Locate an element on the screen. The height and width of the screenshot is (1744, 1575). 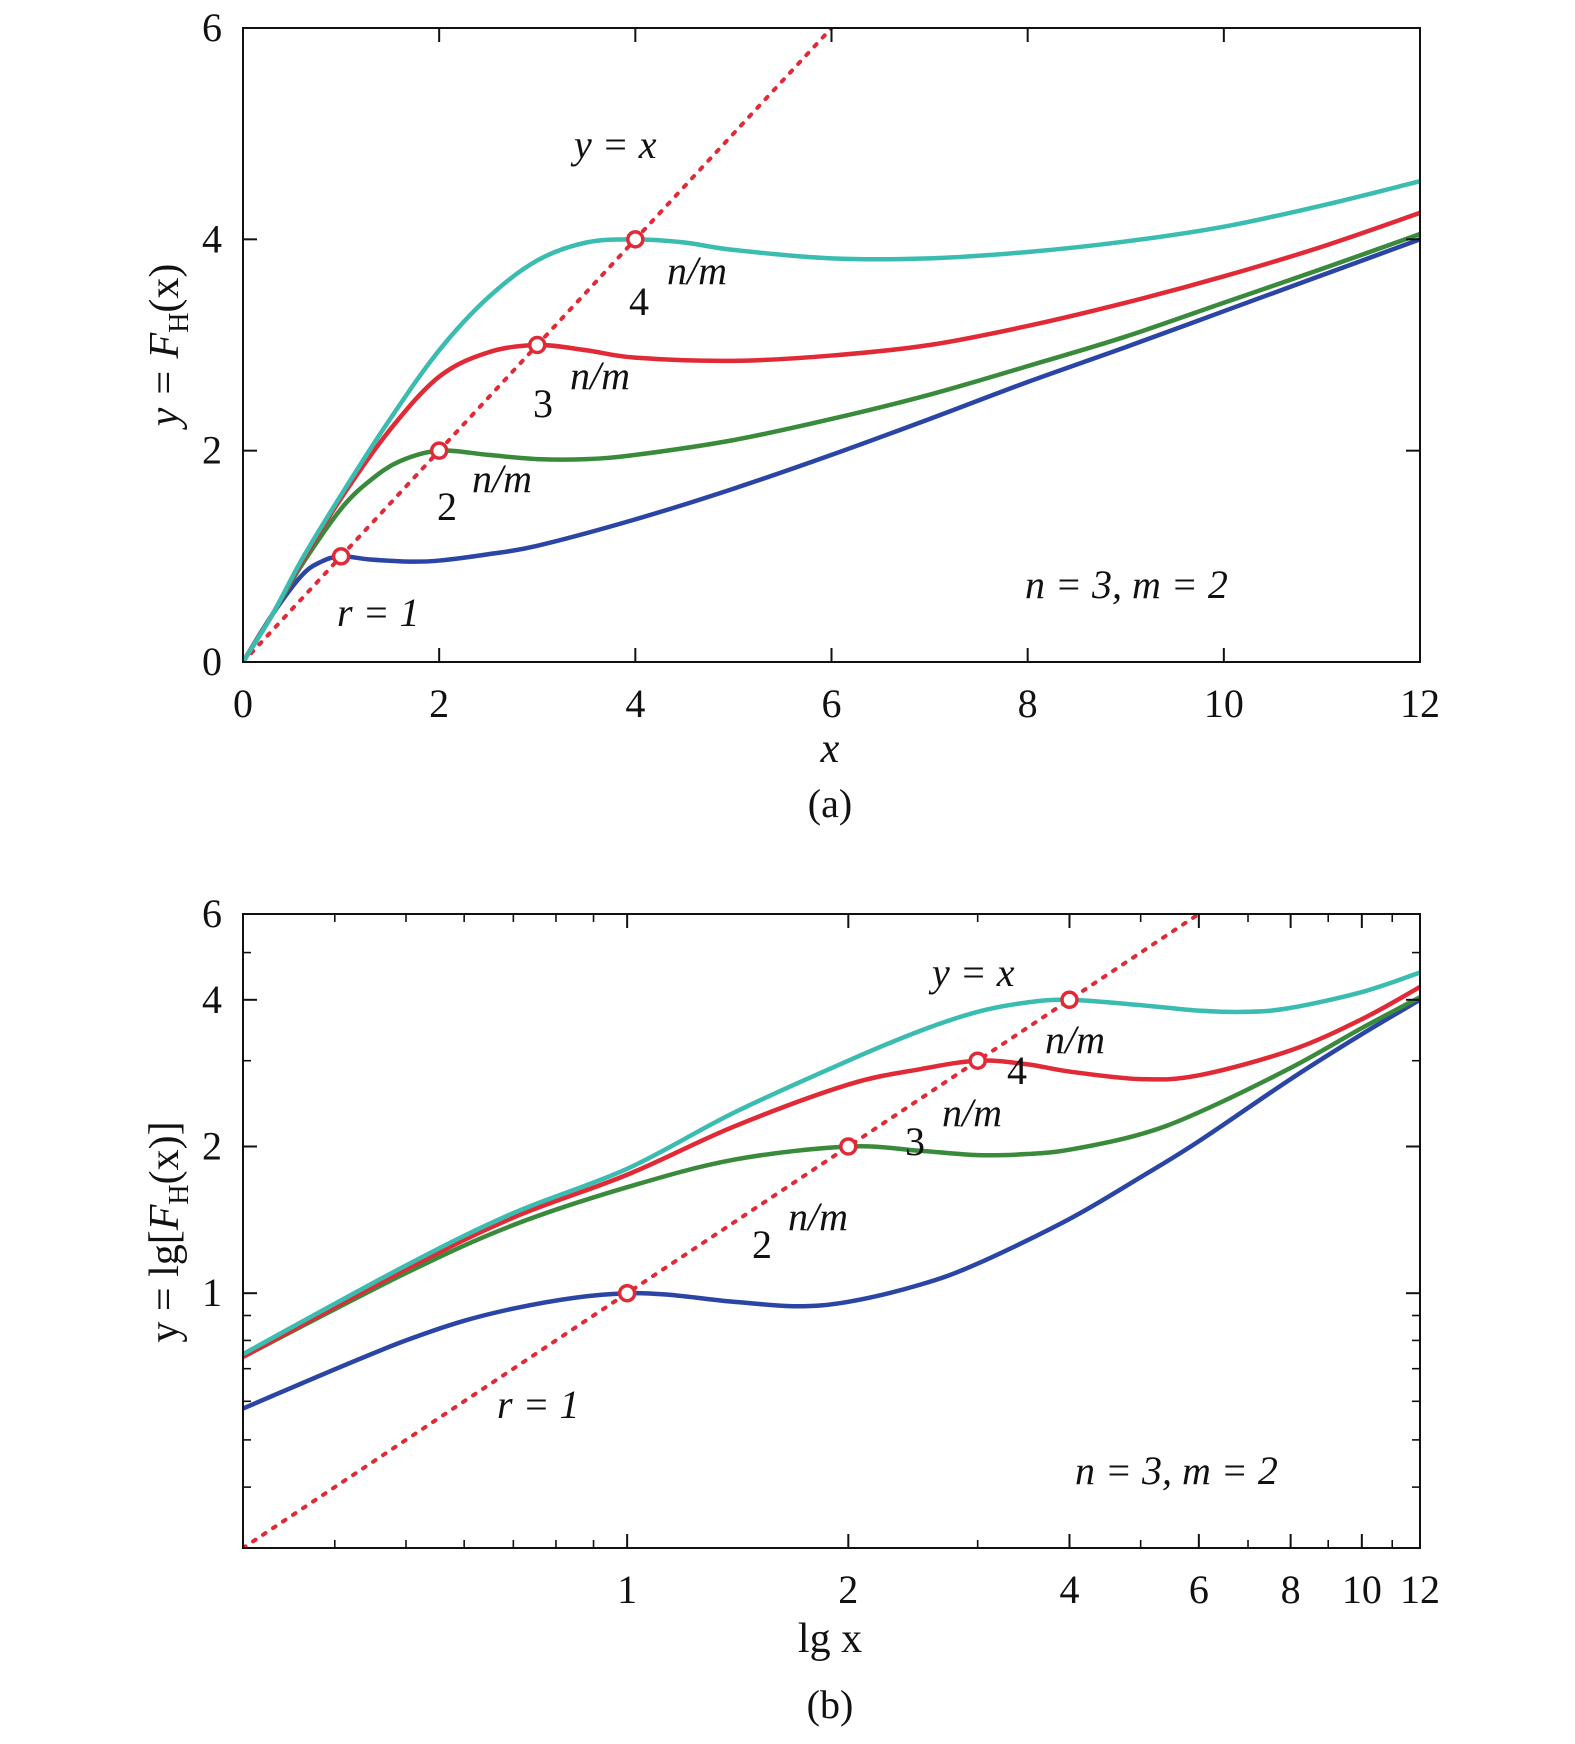
panel-label-a: (a) is located at coordinates (830, 803).